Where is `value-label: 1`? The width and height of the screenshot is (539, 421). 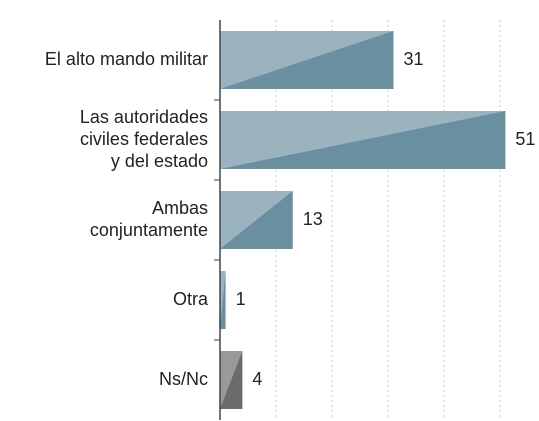 value-label: 1 is located at coordinates (241, 299).